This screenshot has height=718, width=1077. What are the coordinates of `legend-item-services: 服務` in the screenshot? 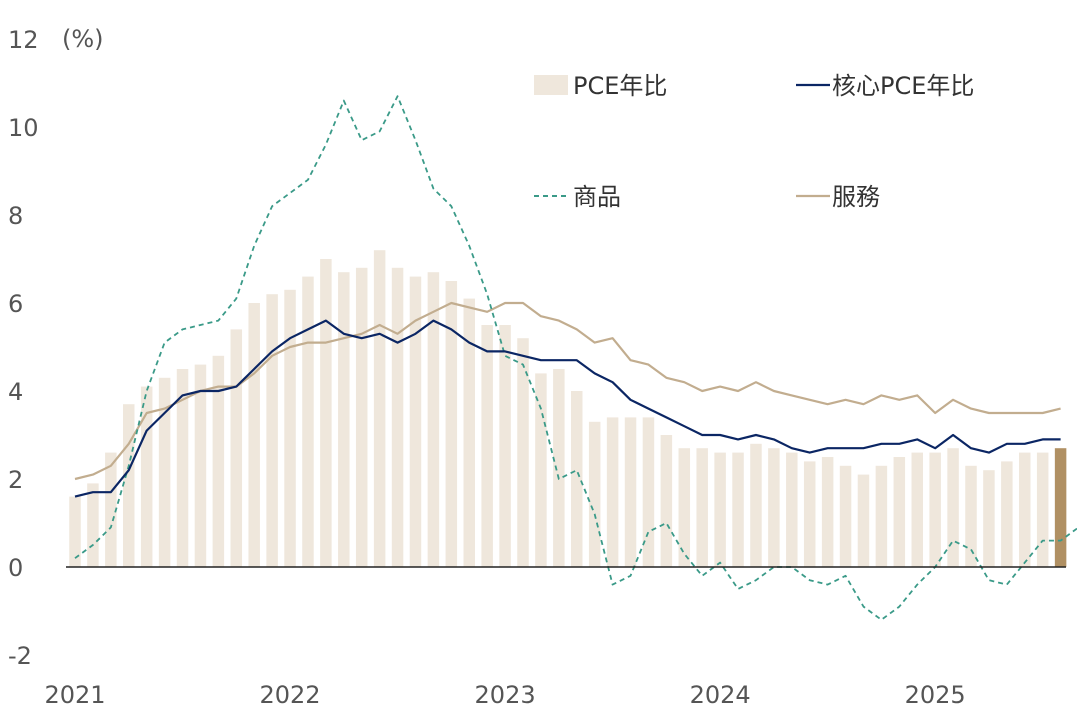 It's located at (838, 197).